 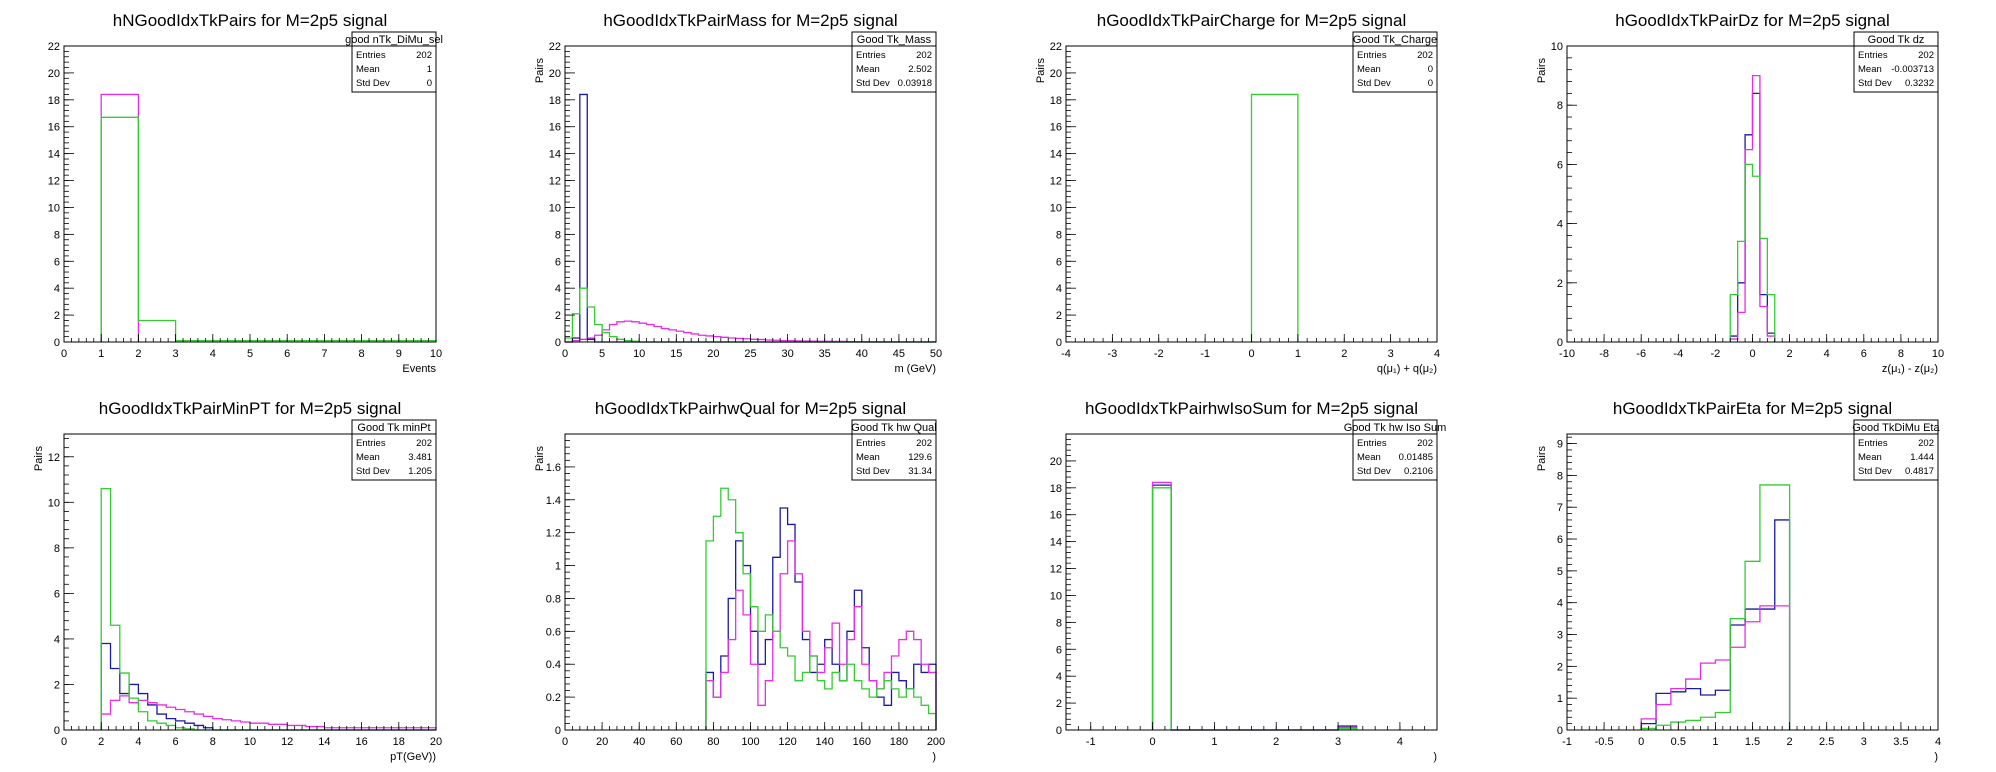 I want to click on y-tick-label: 0.2, so click(x=553, y=698).